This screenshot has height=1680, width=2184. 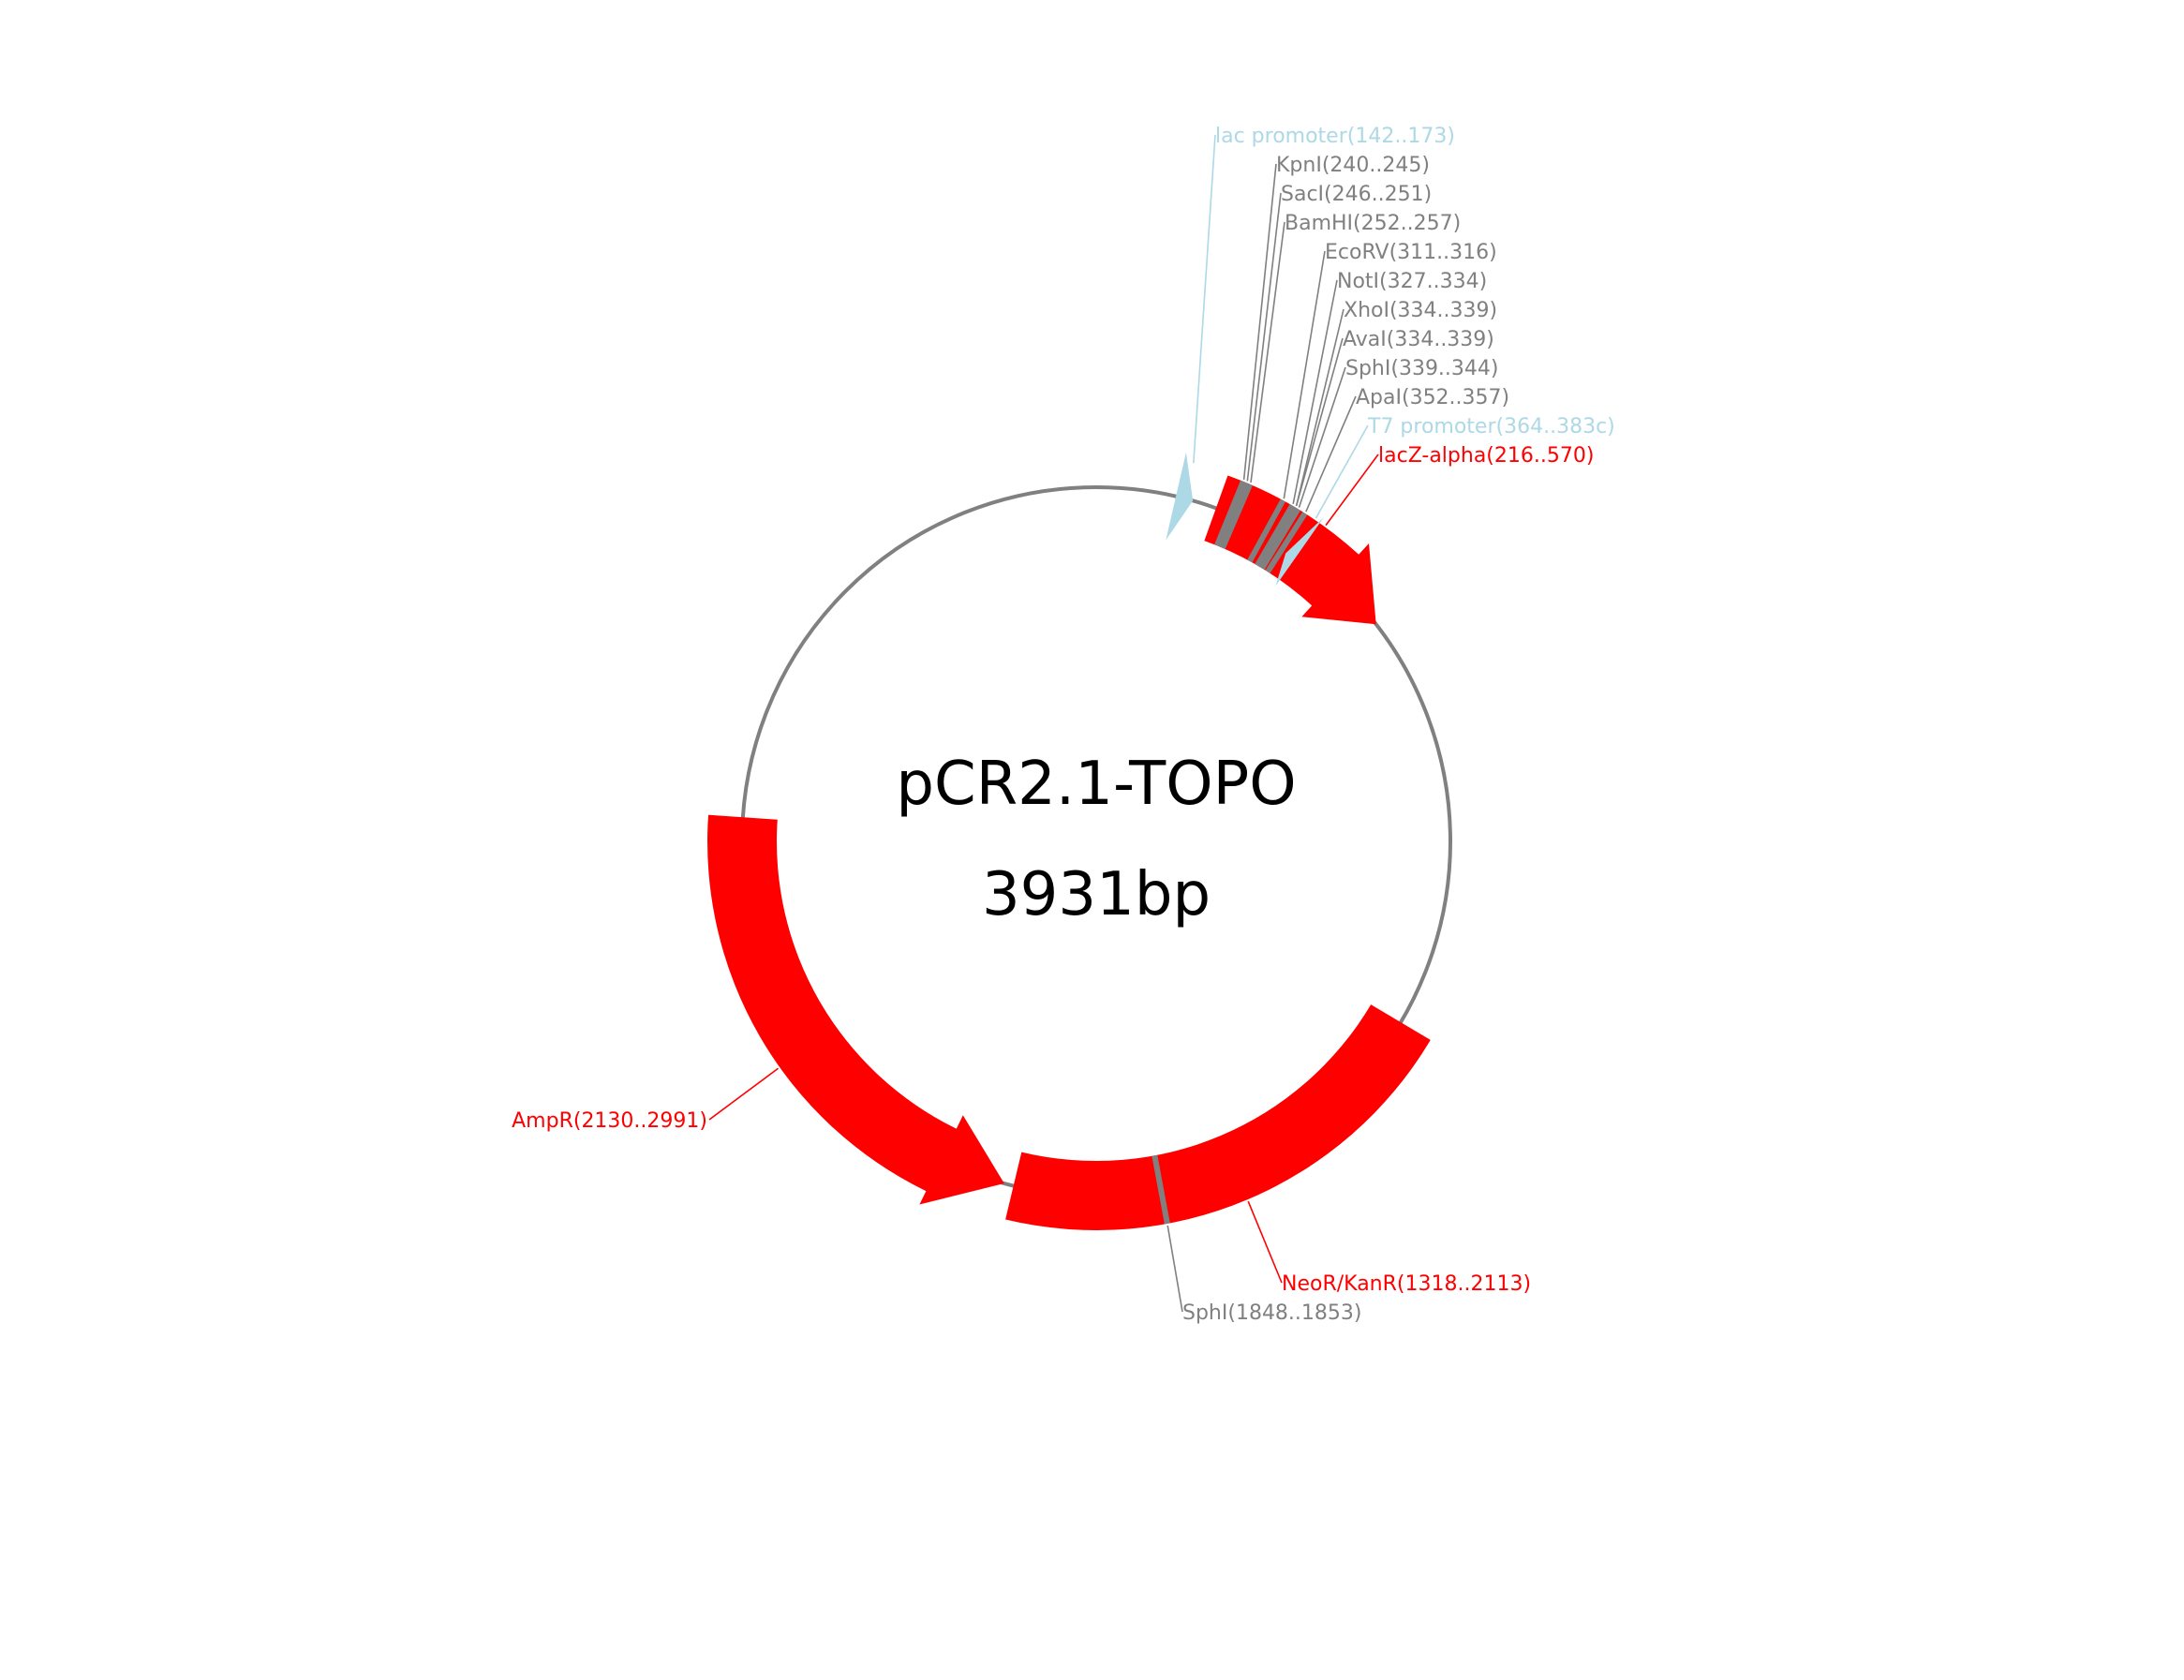 I want to click on ampr-feature-arrow, so click(x=855, y=1010).